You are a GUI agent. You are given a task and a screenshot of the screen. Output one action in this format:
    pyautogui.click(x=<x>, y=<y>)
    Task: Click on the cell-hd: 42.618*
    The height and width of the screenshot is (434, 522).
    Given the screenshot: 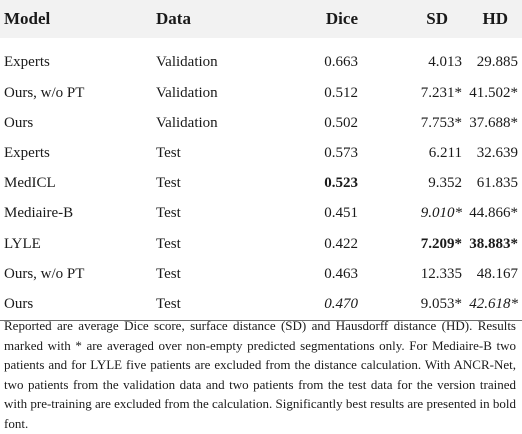 What is the action you would take?
    pyautogui.click(x=492, y=305)
    